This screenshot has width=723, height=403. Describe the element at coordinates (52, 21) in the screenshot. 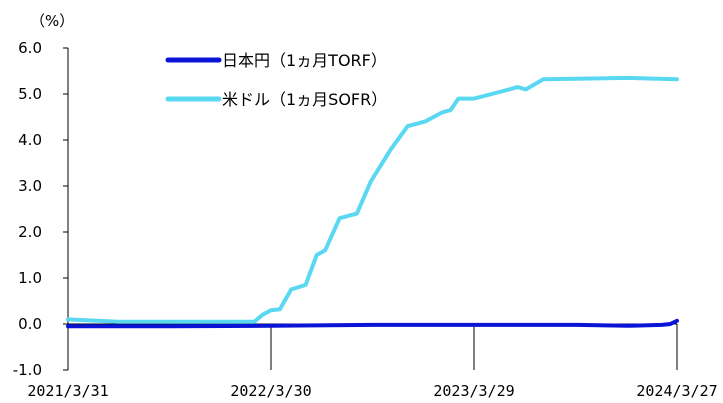

I see `y-axis-unit-label: （%）` at that location.